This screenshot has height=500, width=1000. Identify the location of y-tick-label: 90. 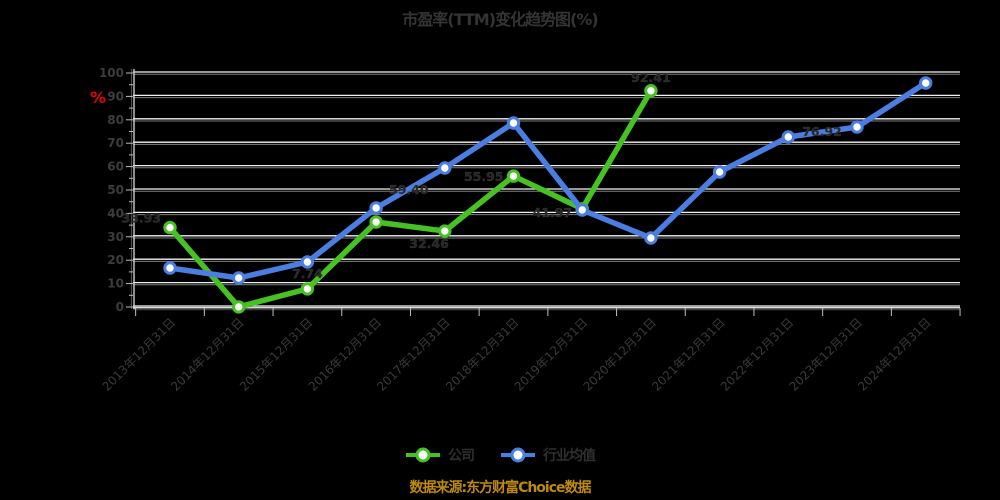
(115, 96).